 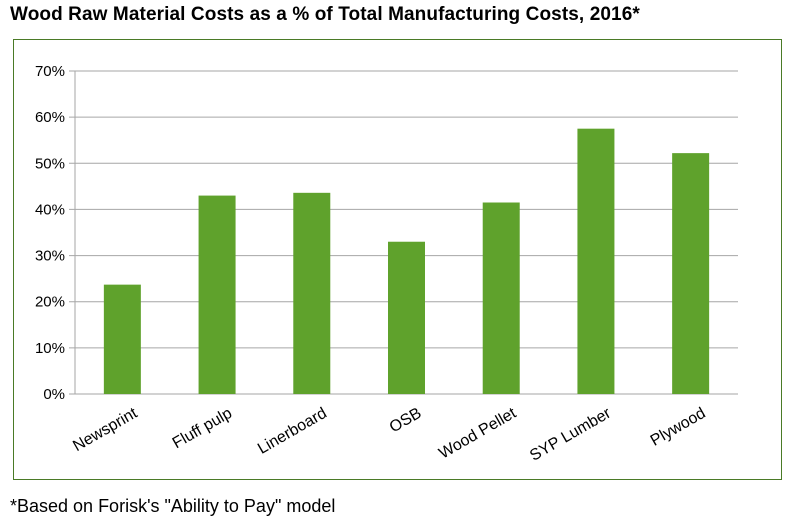 What do you see at coordinates (501, 298) in the screenshot?
I see `bar-wood-pellet` at bounding box center [501, 298].